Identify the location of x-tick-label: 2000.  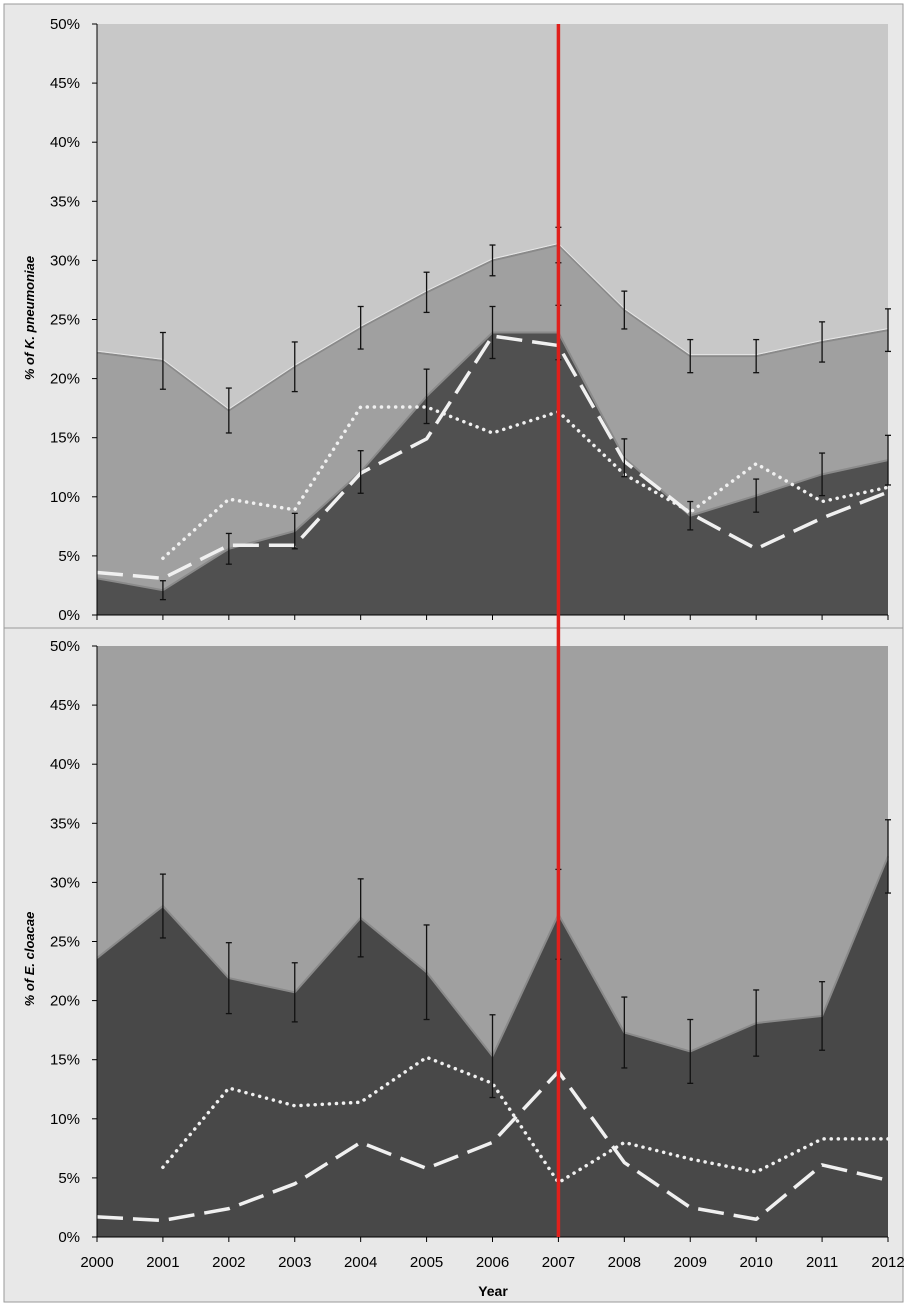
(96, 1262).